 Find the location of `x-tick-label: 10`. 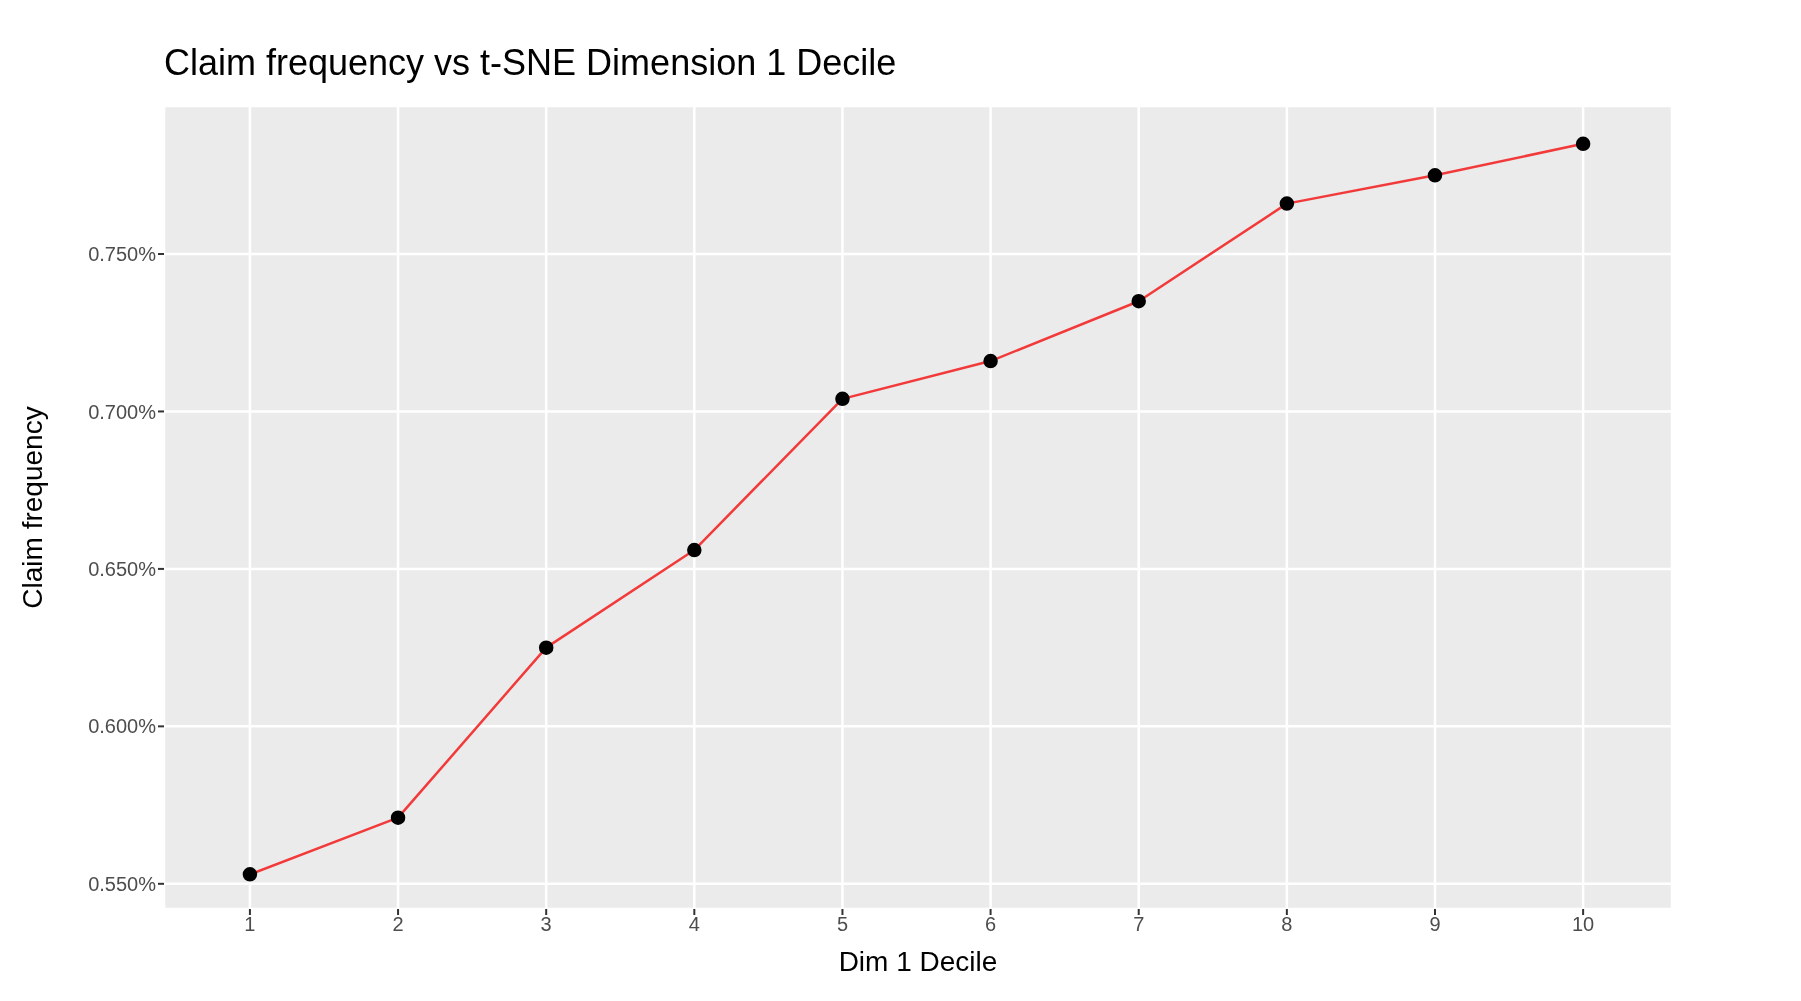

x-tick-label: 10 is located at coordinates (1583, 924).